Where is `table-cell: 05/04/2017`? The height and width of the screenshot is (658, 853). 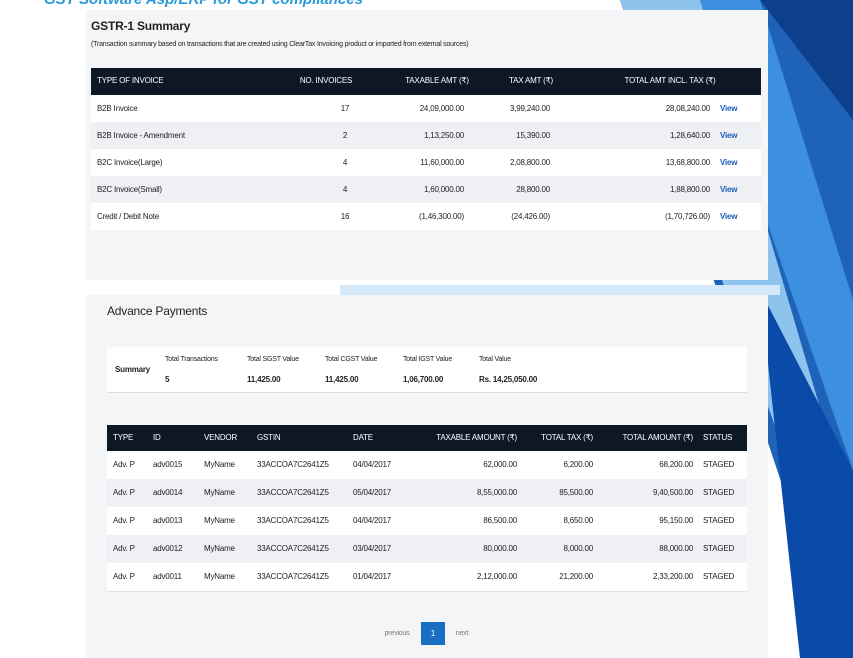
table-cell: 05/04/2017 is located at coordinates (372, 492).